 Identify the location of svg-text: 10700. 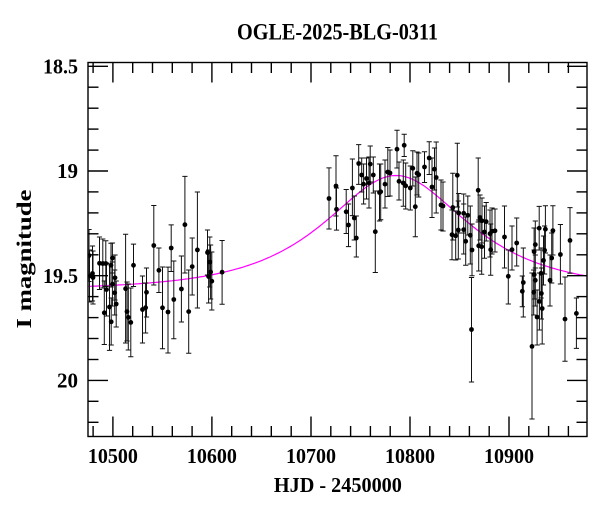
(311, 456).